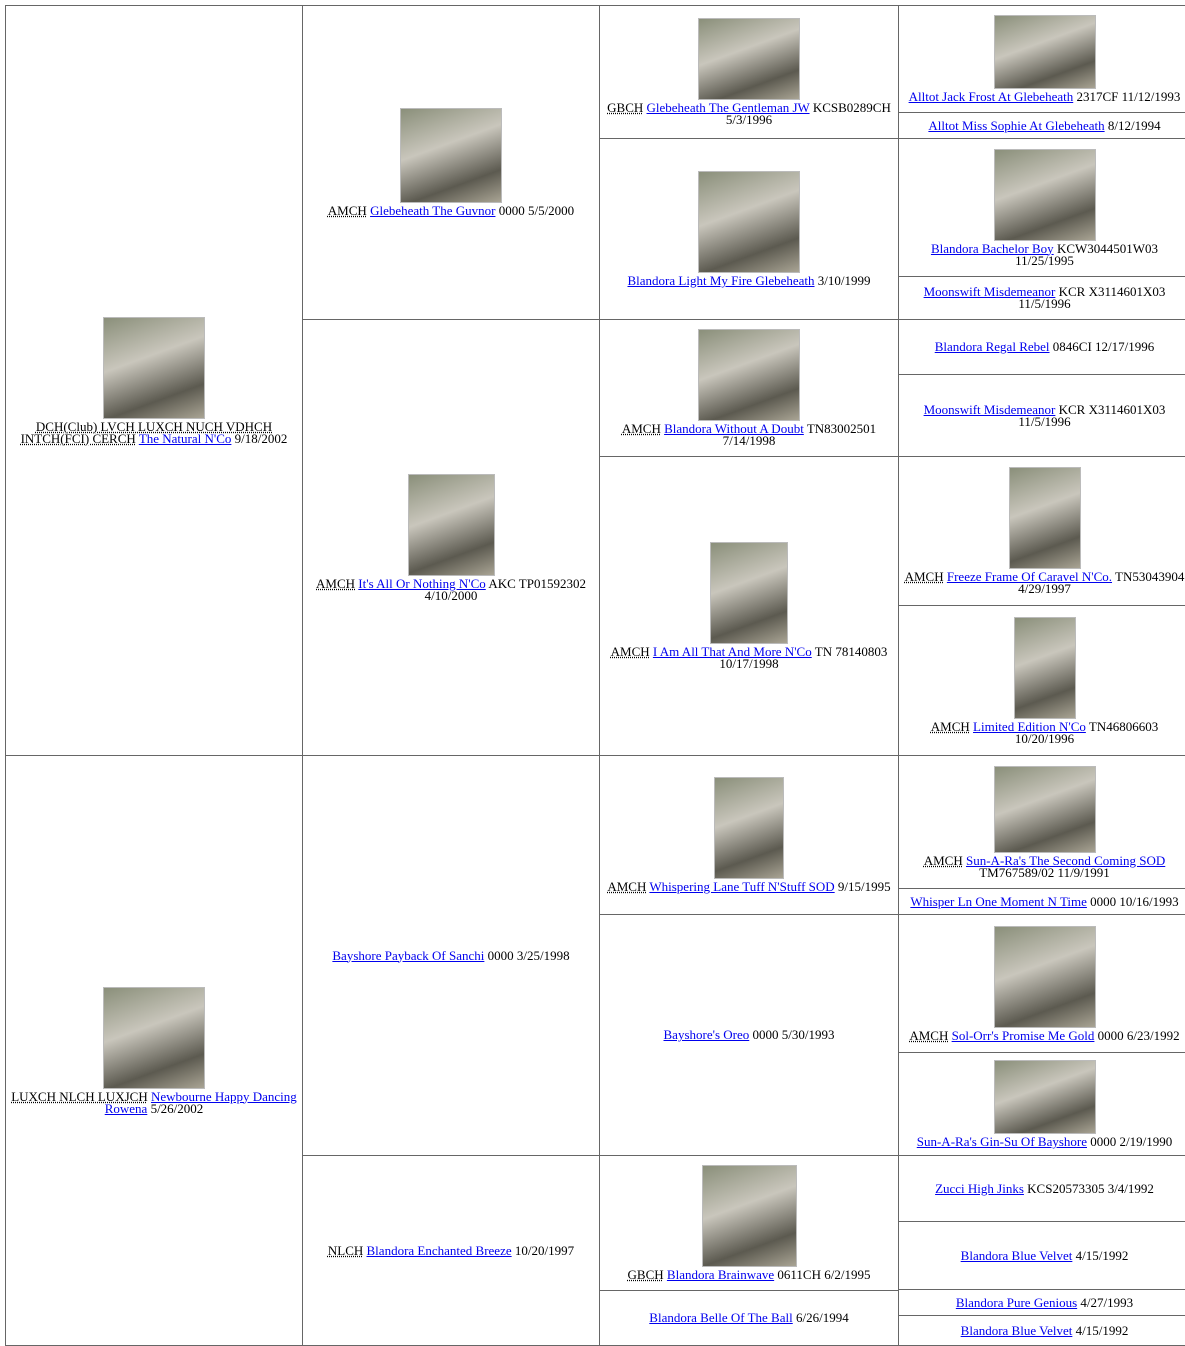 The width and height of the screenshot is (1185, 1346). Describe the element at coordinates (742, 886) in the screenshot. I see `dog-name-link: Whispering Lane Tuff N'Stuff SOD` at that location.